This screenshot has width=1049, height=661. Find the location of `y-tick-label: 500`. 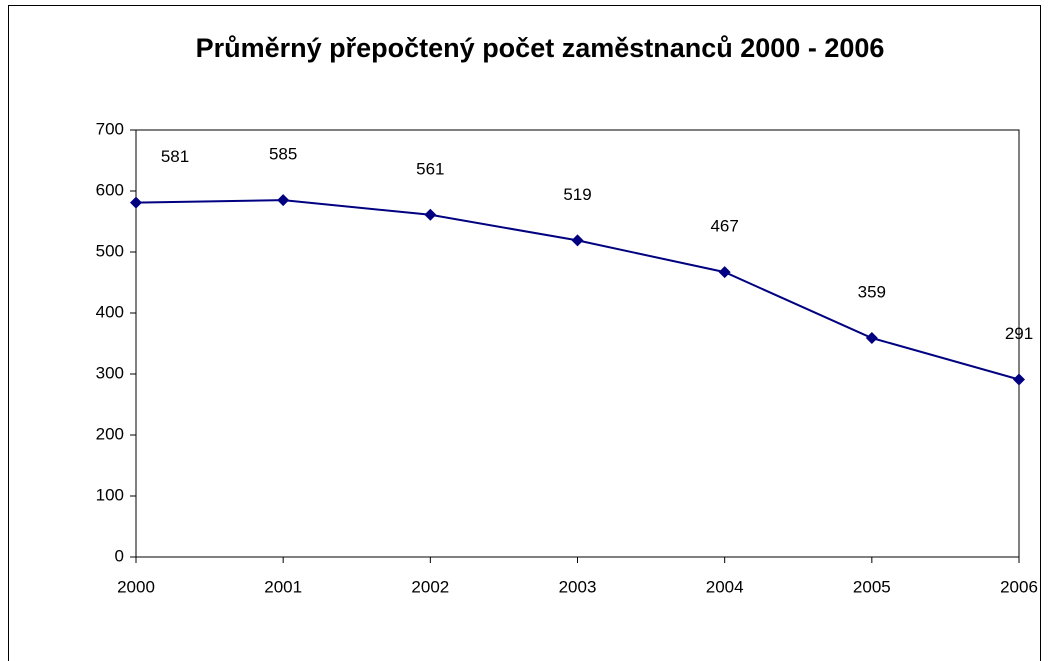

y-tick-label: 500 is located at coordinates (110, 250).